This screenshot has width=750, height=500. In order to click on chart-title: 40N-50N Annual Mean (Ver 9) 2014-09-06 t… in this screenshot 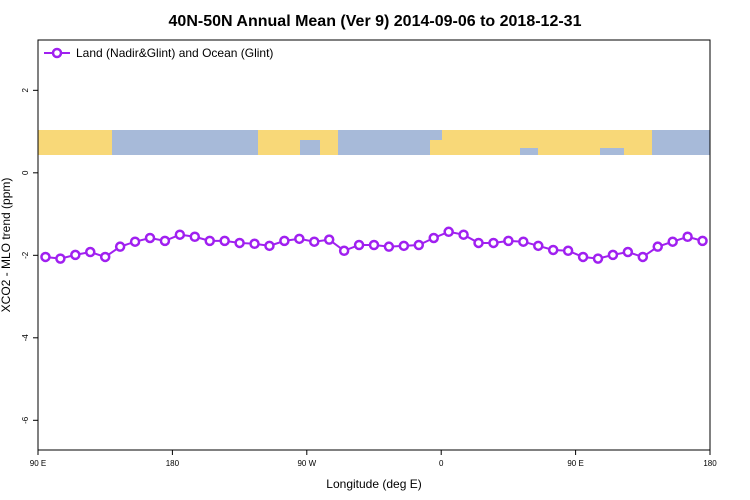, I will do `click(375, 21)`.